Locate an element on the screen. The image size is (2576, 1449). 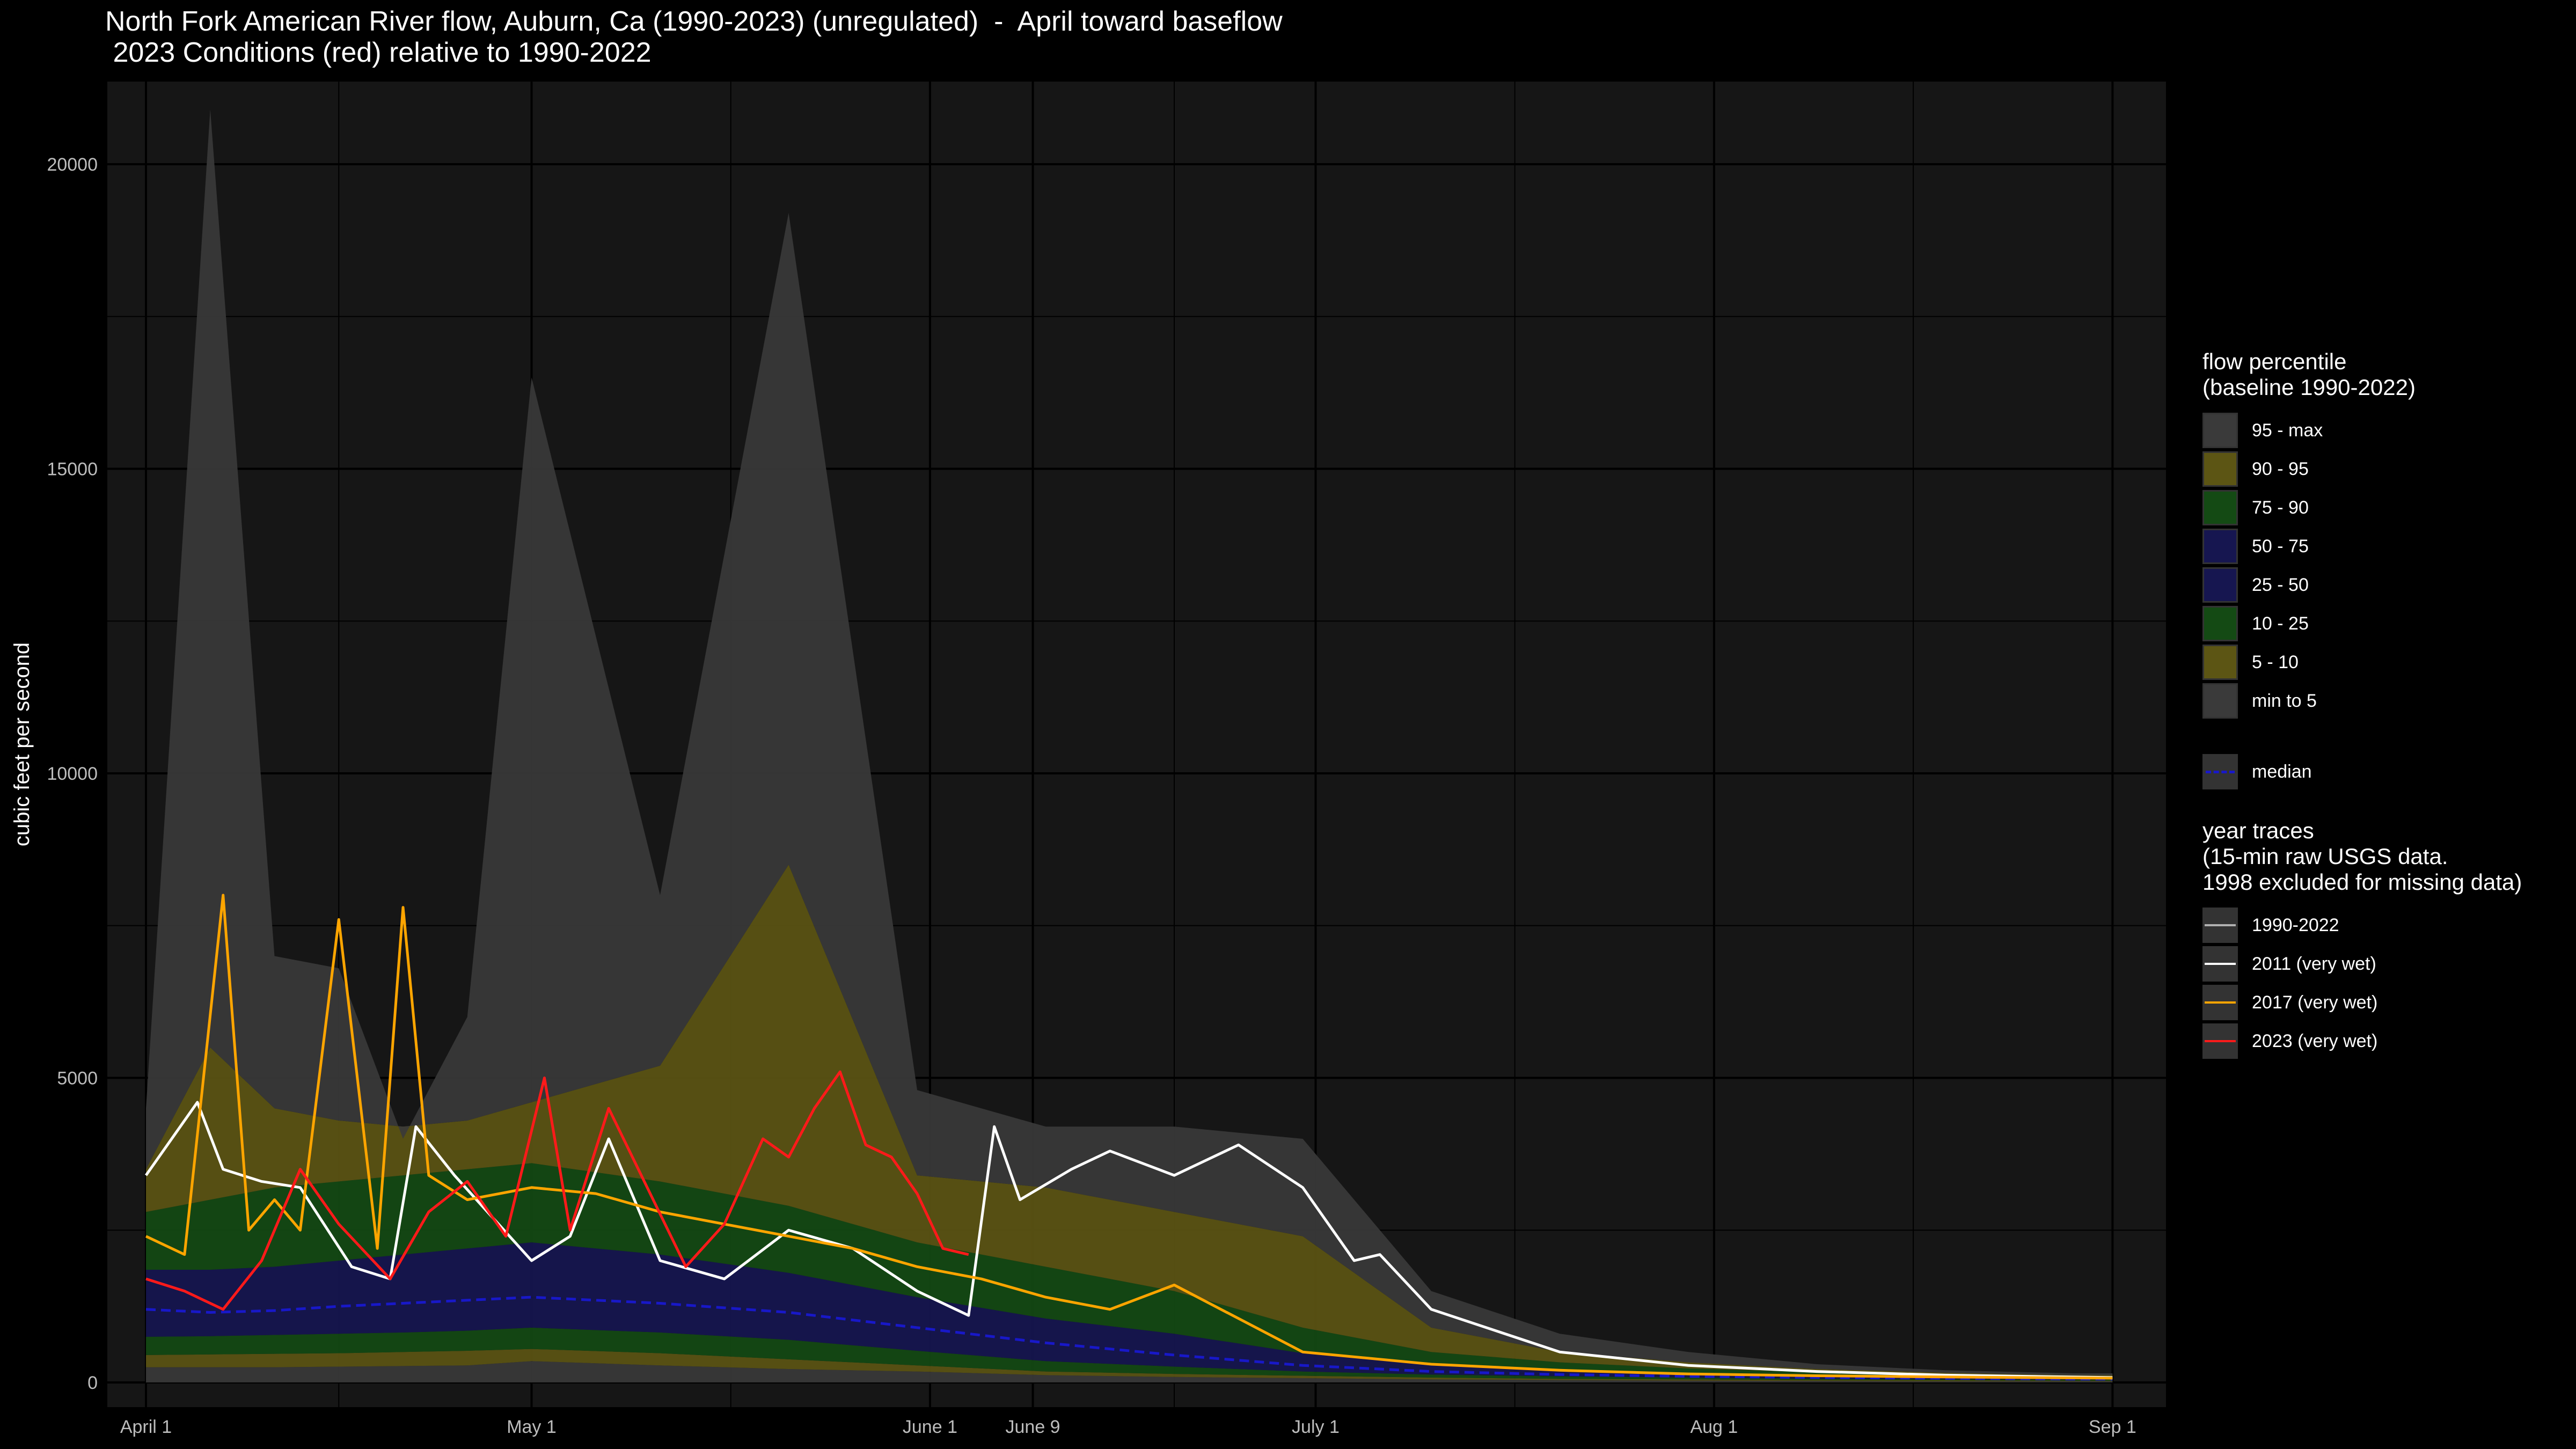
legend-band-row: 95 - max is located at coordinates (2384, 430).